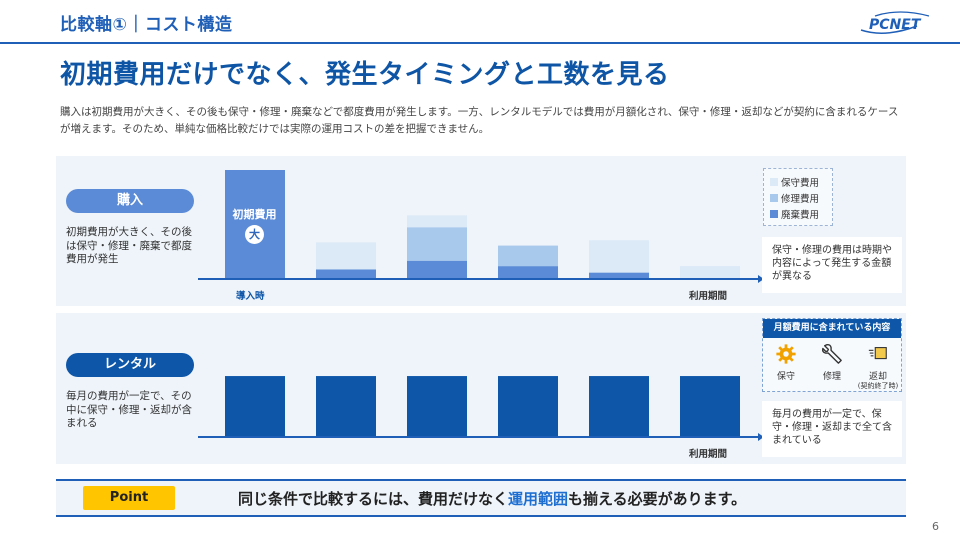  I want to click on legend-label-maintenance: 保守費用, so click(800, 183).